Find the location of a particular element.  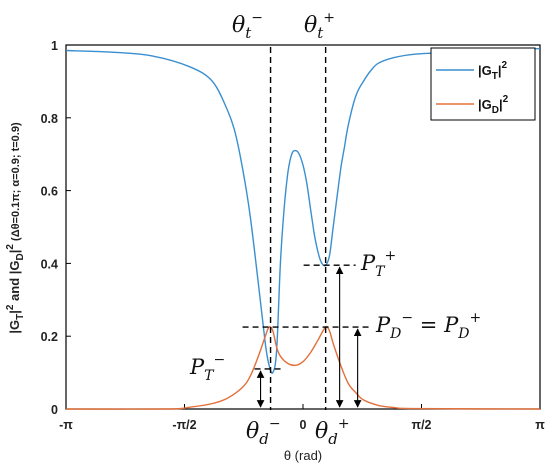

y-tick-label: 0 is located at coordinates (54, 410).